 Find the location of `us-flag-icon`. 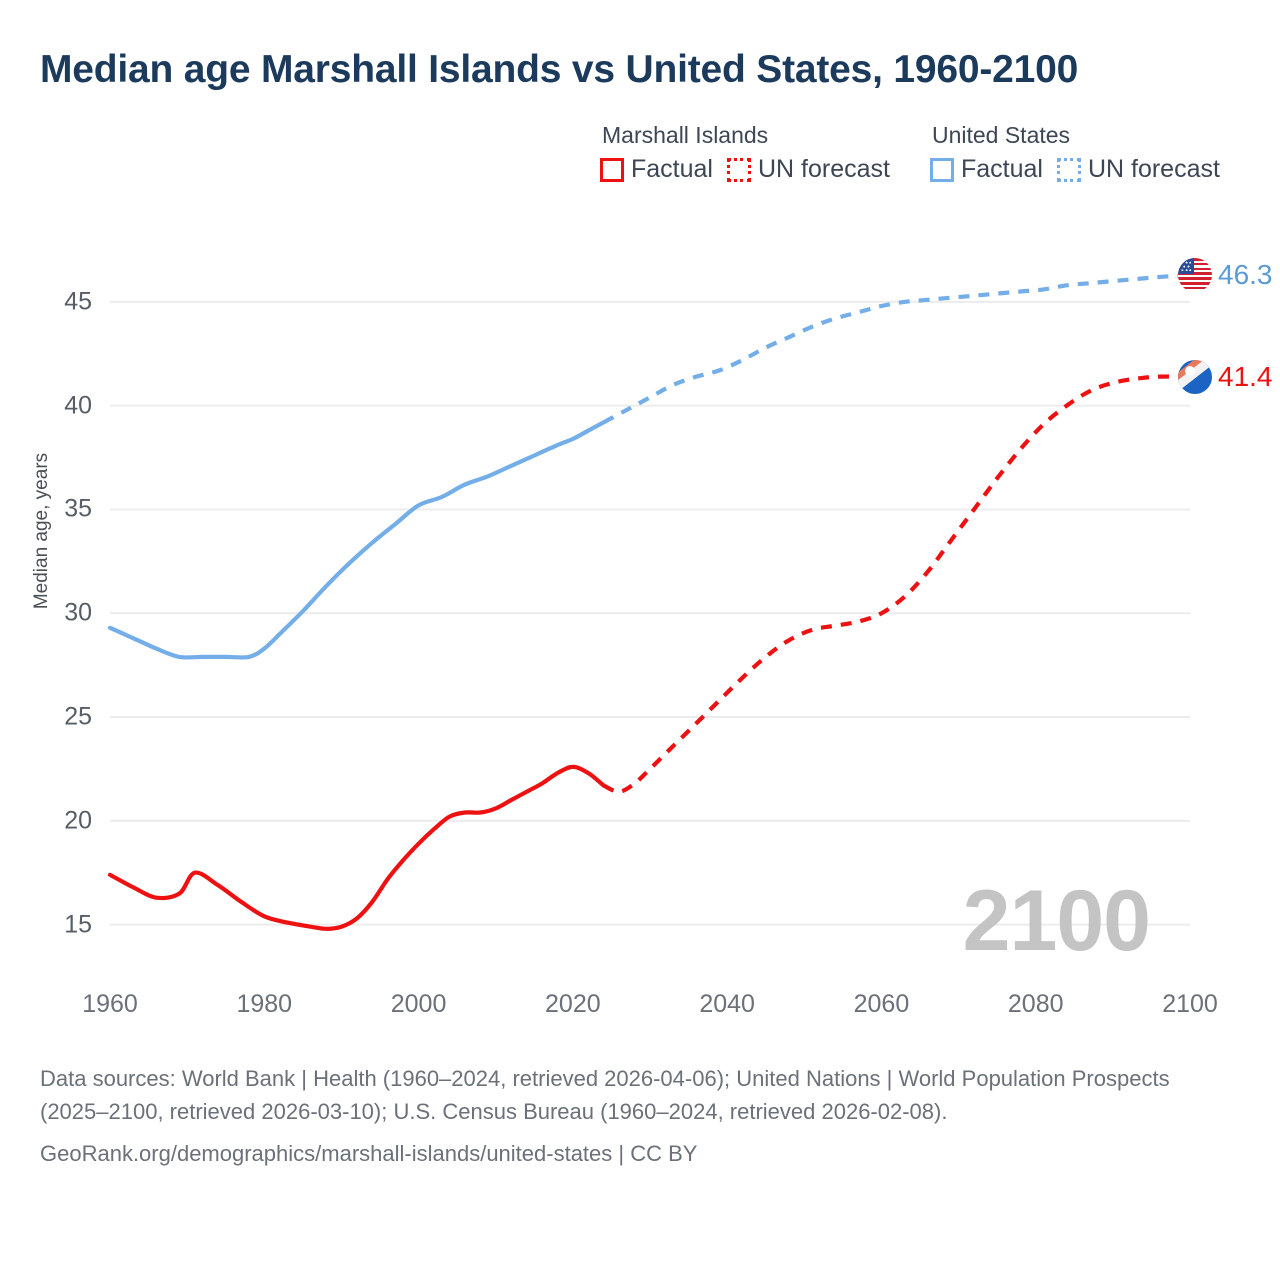

us-flag-icon is located at coordinates (1195, 274).